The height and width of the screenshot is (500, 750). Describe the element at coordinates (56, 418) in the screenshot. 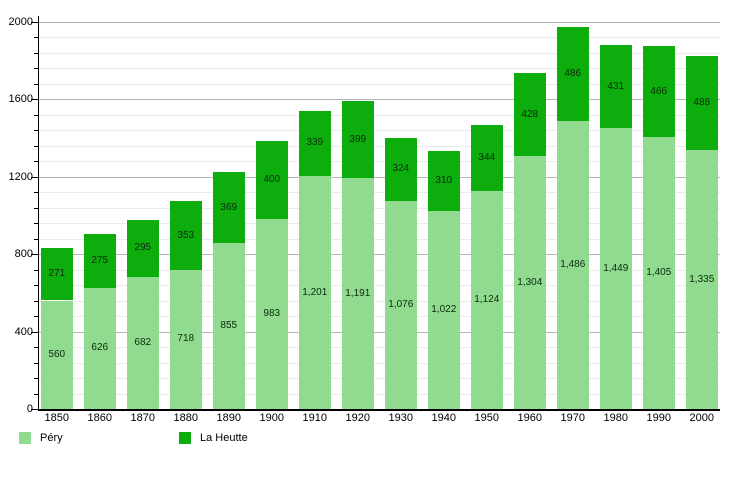

I see `x-axis-tick-label: 1850` at that location.